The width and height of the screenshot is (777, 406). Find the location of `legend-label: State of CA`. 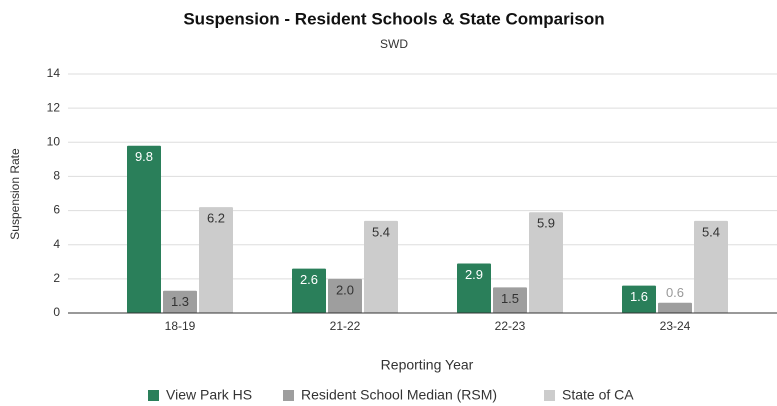

legend-label: State of CA is located at coordinates (598, 395).